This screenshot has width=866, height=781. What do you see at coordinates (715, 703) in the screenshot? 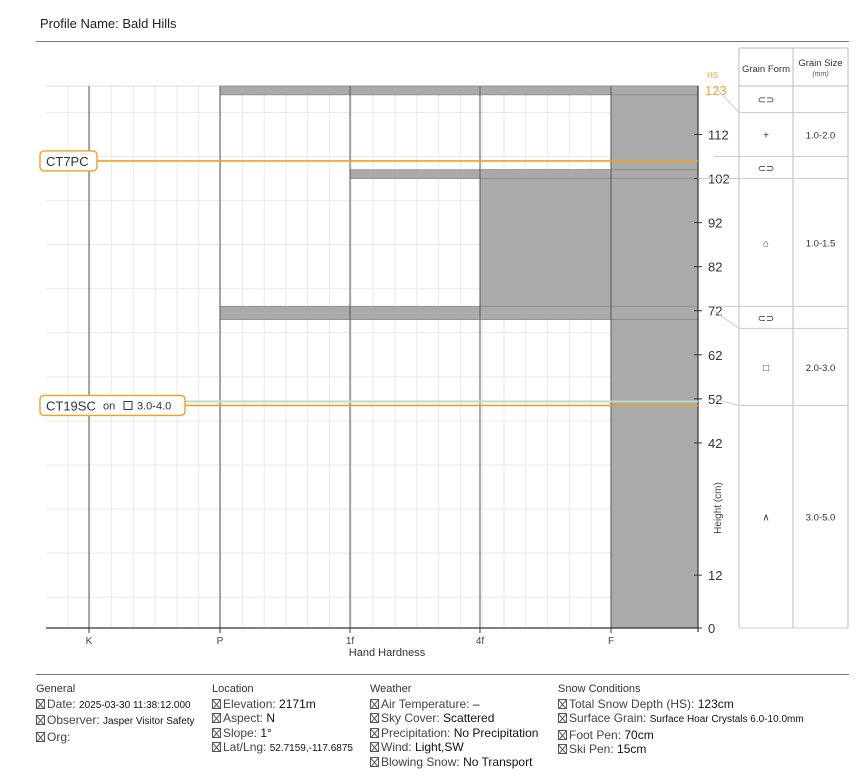
I see `snow-depth-value: 123cm` at bounding box center [715, 703].